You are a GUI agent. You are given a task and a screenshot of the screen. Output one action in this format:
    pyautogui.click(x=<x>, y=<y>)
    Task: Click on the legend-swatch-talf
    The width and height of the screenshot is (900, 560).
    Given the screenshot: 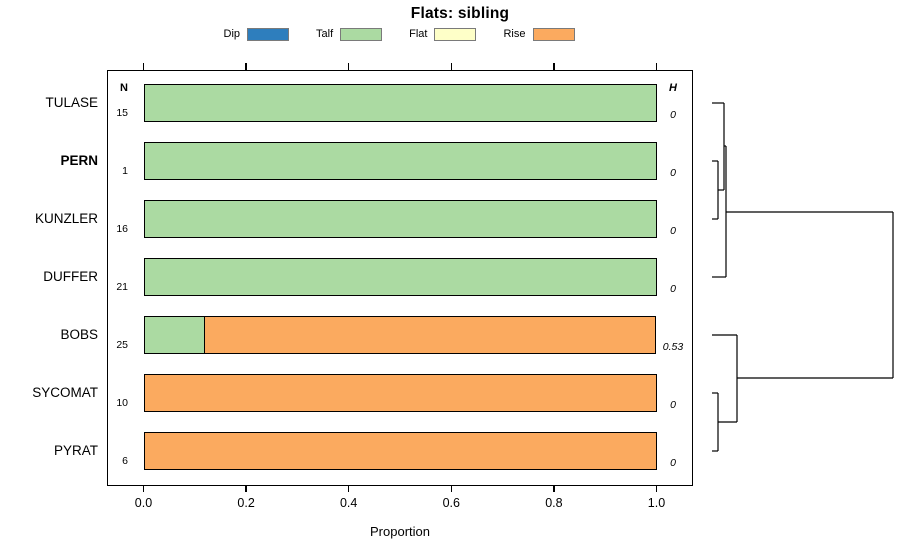 What is the action you would take?
    pyautogui.click(x=361, y=34)
    